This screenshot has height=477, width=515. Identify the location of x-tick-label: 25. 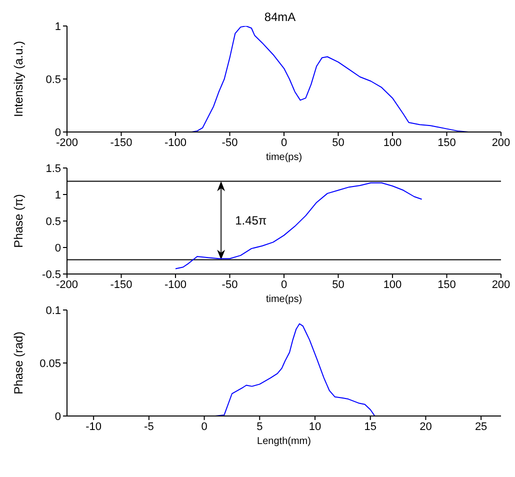
(481, 426).